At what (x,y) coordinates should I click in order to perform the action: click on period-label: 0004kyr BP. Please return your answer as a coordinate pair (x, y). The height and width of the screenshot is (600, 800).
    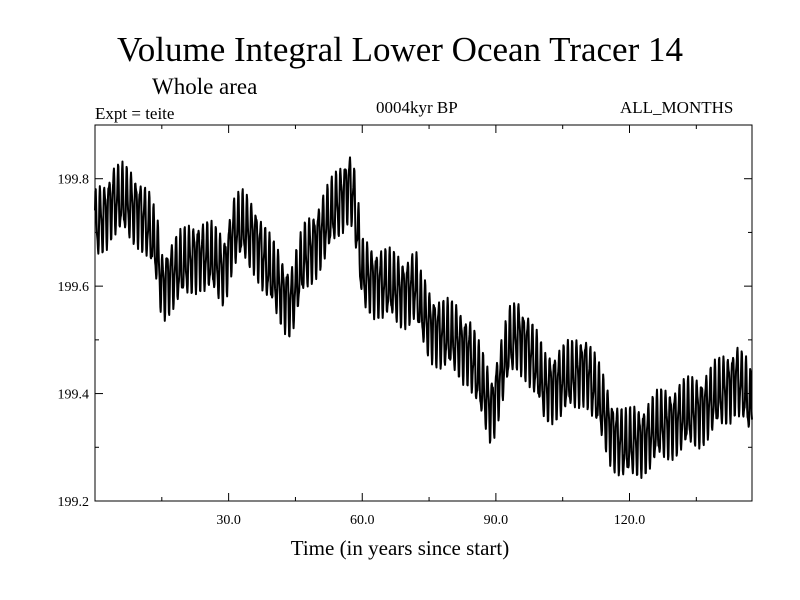
    Looking at the image, I should click on (417, 107).